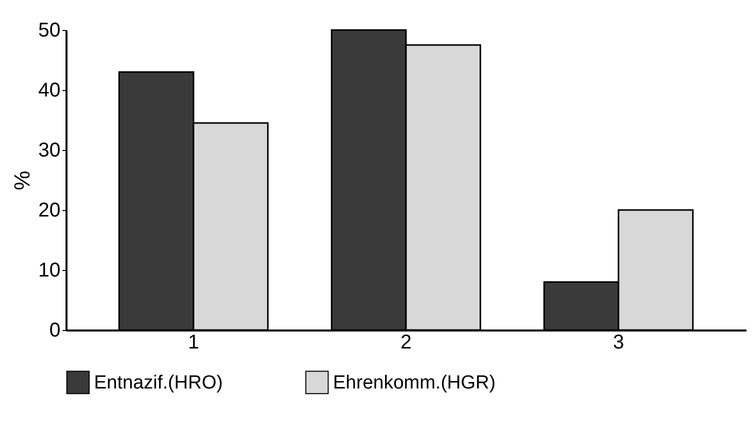 The width and height of the screenshot is (756, 432). What do you see at coordinates (618, 343) in the screenshot?
I see `x-tick-label: 3` at bounding box center [618, 343].